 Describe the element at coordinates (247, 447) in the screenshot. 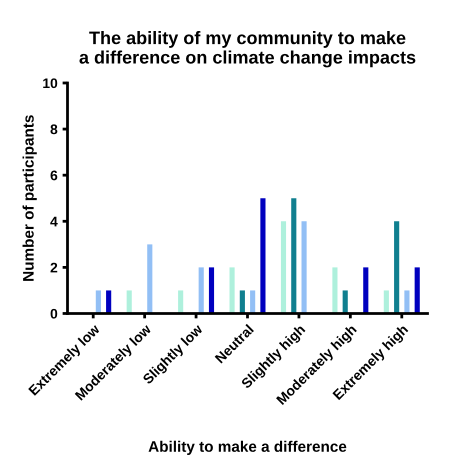

I see `x-axis-title: Ability to make a difference` at that location.